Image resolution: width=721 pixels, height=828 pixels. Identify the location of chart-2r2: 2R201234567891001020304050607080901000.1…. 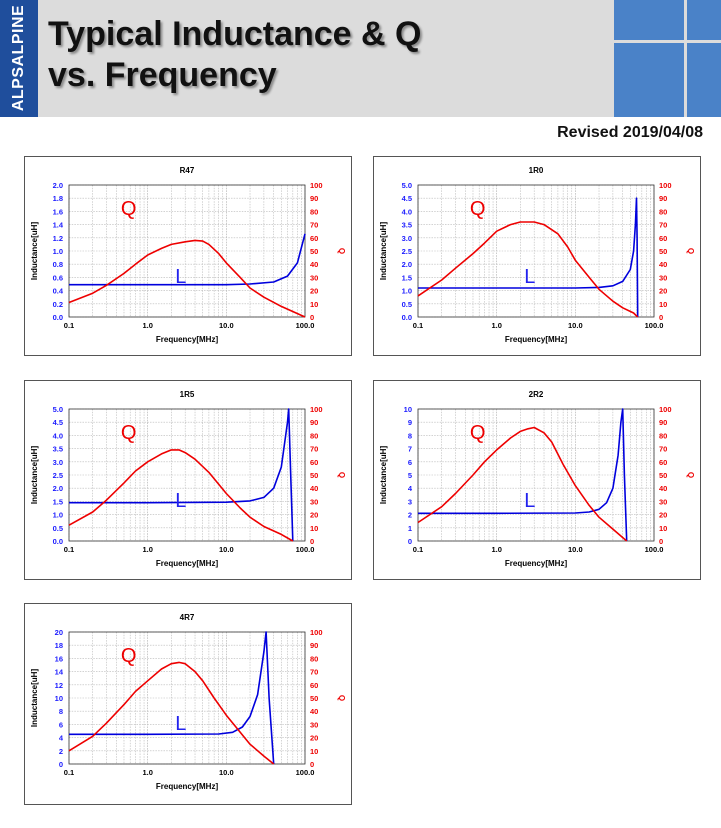
(537, 479).